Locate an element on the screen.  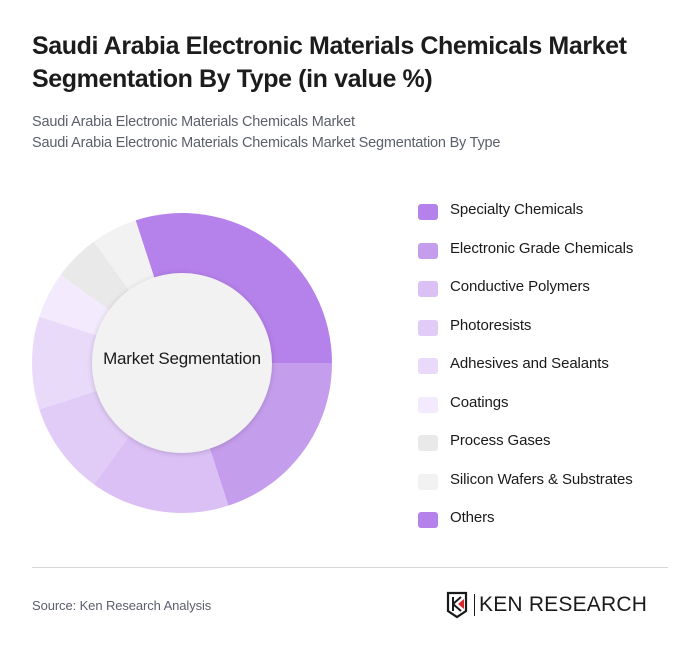
legend-item-adhesives-and-sealants: Adhesives and Sealants is located at coordinates (525, 372).